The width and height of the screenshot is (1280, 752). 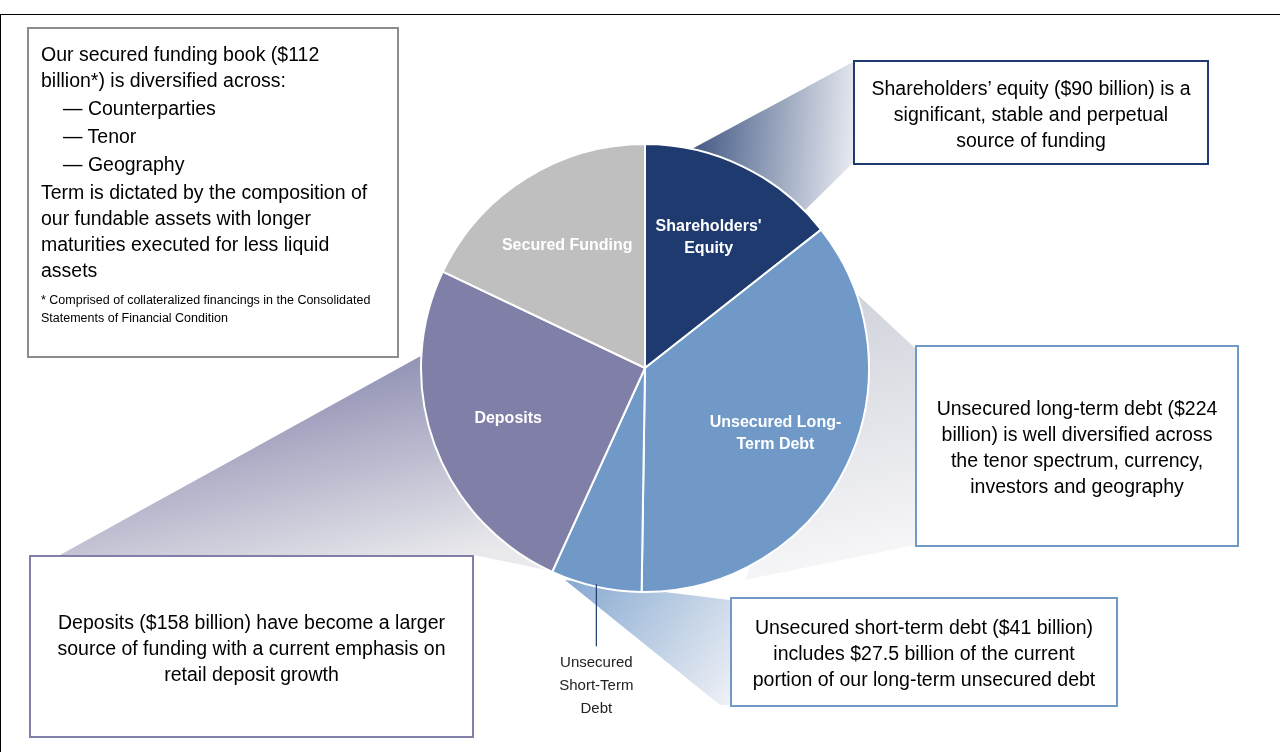 I want to click on text: Unsecured short-term debt ($41 billion) includes $27.5 billion of the current portion of our long-term unsecured debt, so click(x=924, y=653).